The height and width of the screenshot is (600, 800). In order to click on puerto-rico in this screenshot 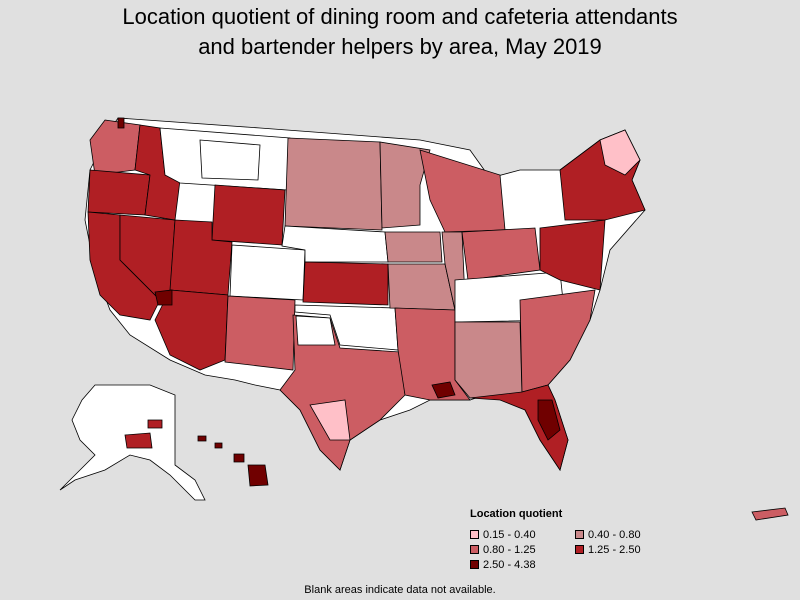, I will do `click(770, 514)`.